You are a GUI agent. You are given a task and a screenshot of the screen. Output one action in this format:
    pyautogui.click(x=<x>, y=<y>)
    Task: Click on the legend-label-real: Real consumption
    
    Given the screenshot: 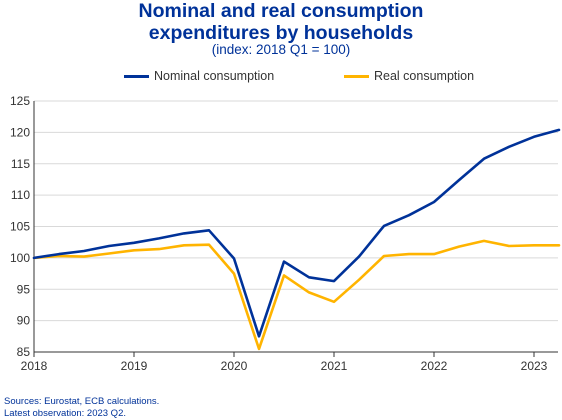 What is the action you would take?
    pyautogui.click(x=424, y=76)
    